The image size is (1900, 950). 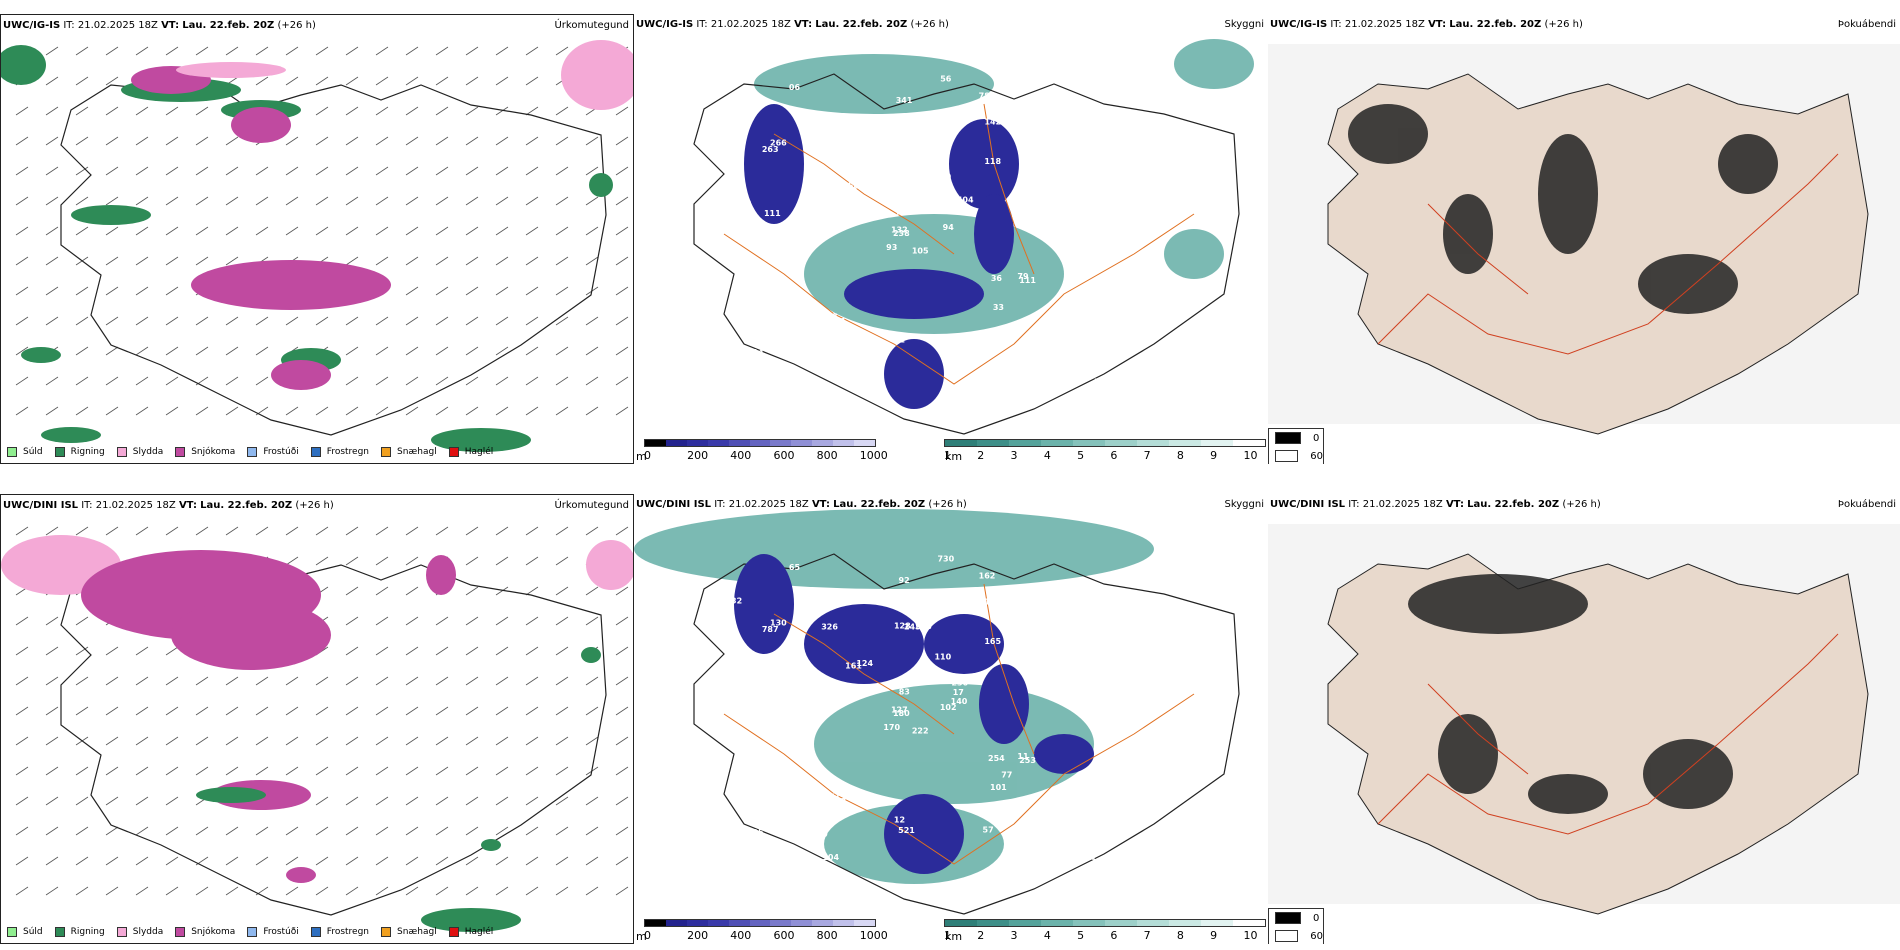 I want to click on visibility-colorbar, so click(x=1105, y=923).